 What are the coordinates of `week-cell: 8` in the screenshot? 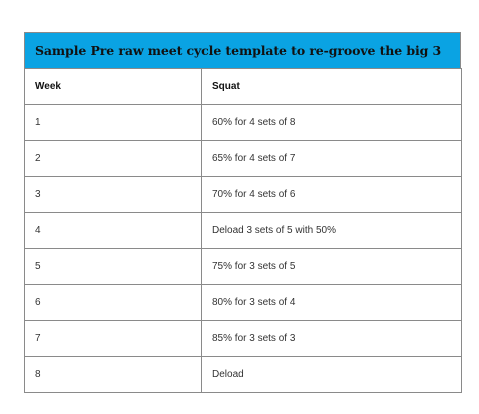 It's located at (113, 374).